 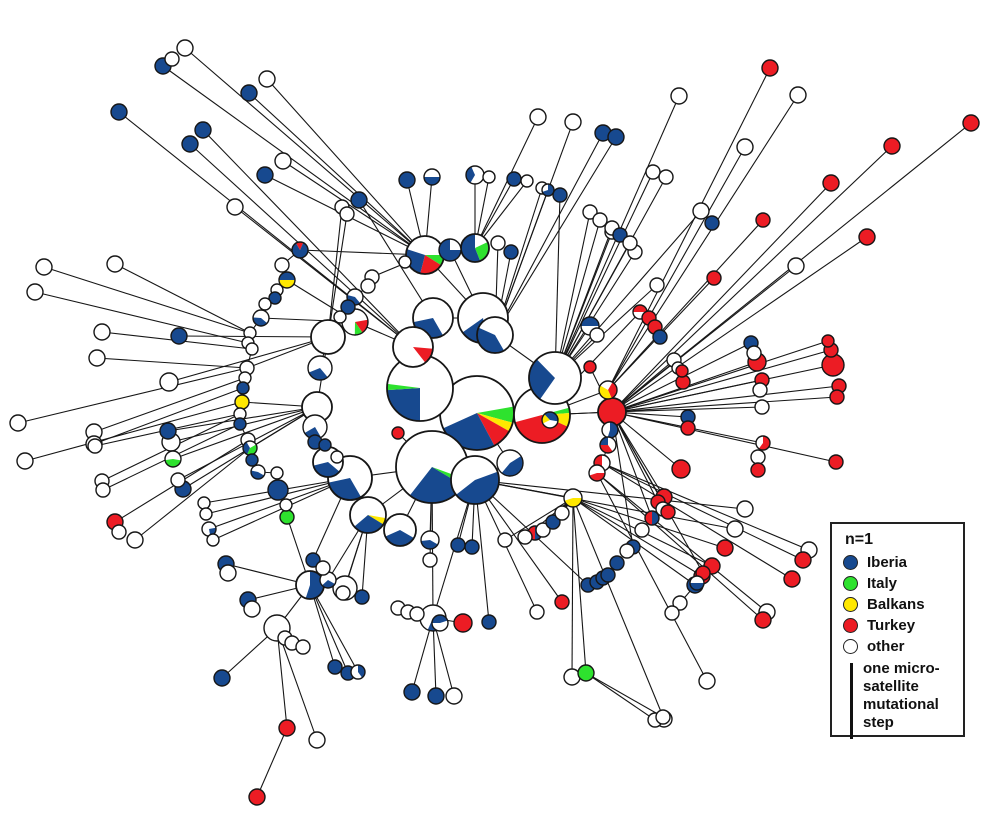 I want to click on legend-item-turkey: Turkey, so click(x=901, y=625).